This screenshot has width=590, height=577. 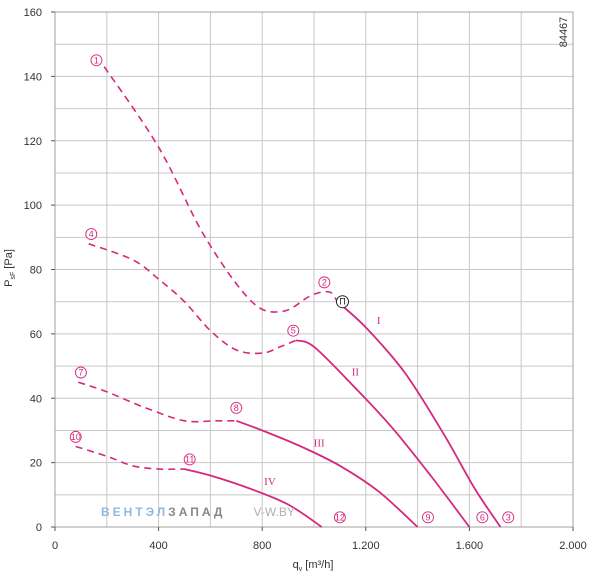 I want to click on y-tick-label: 120, so click(x=33, y=142).